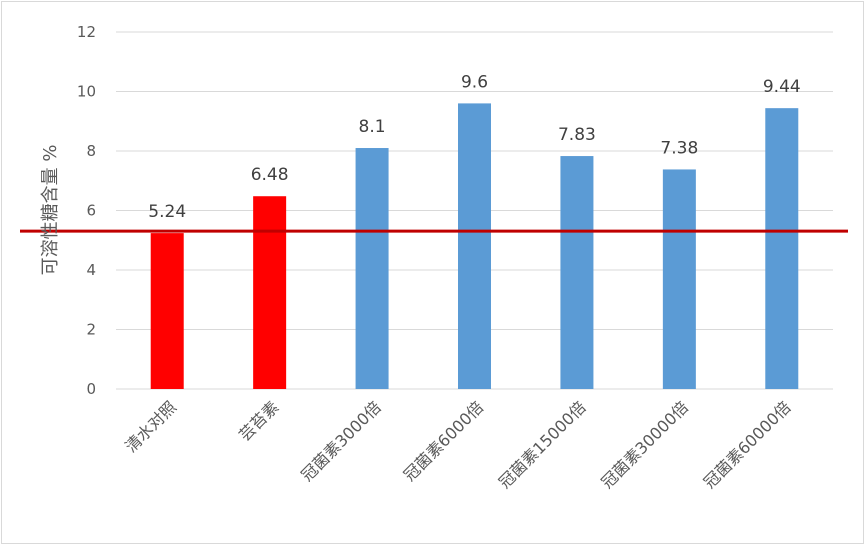  What do you see at coordinates (340, 440) in the screenshot?
I see `category-label: 冠菌素3000倍` at bounding box center [340, 440].